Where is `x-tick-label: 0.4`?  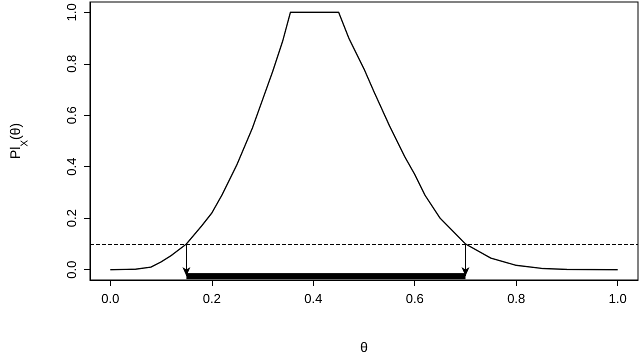
x-tick-label: 0.4 is located at coordinates (313, 298).